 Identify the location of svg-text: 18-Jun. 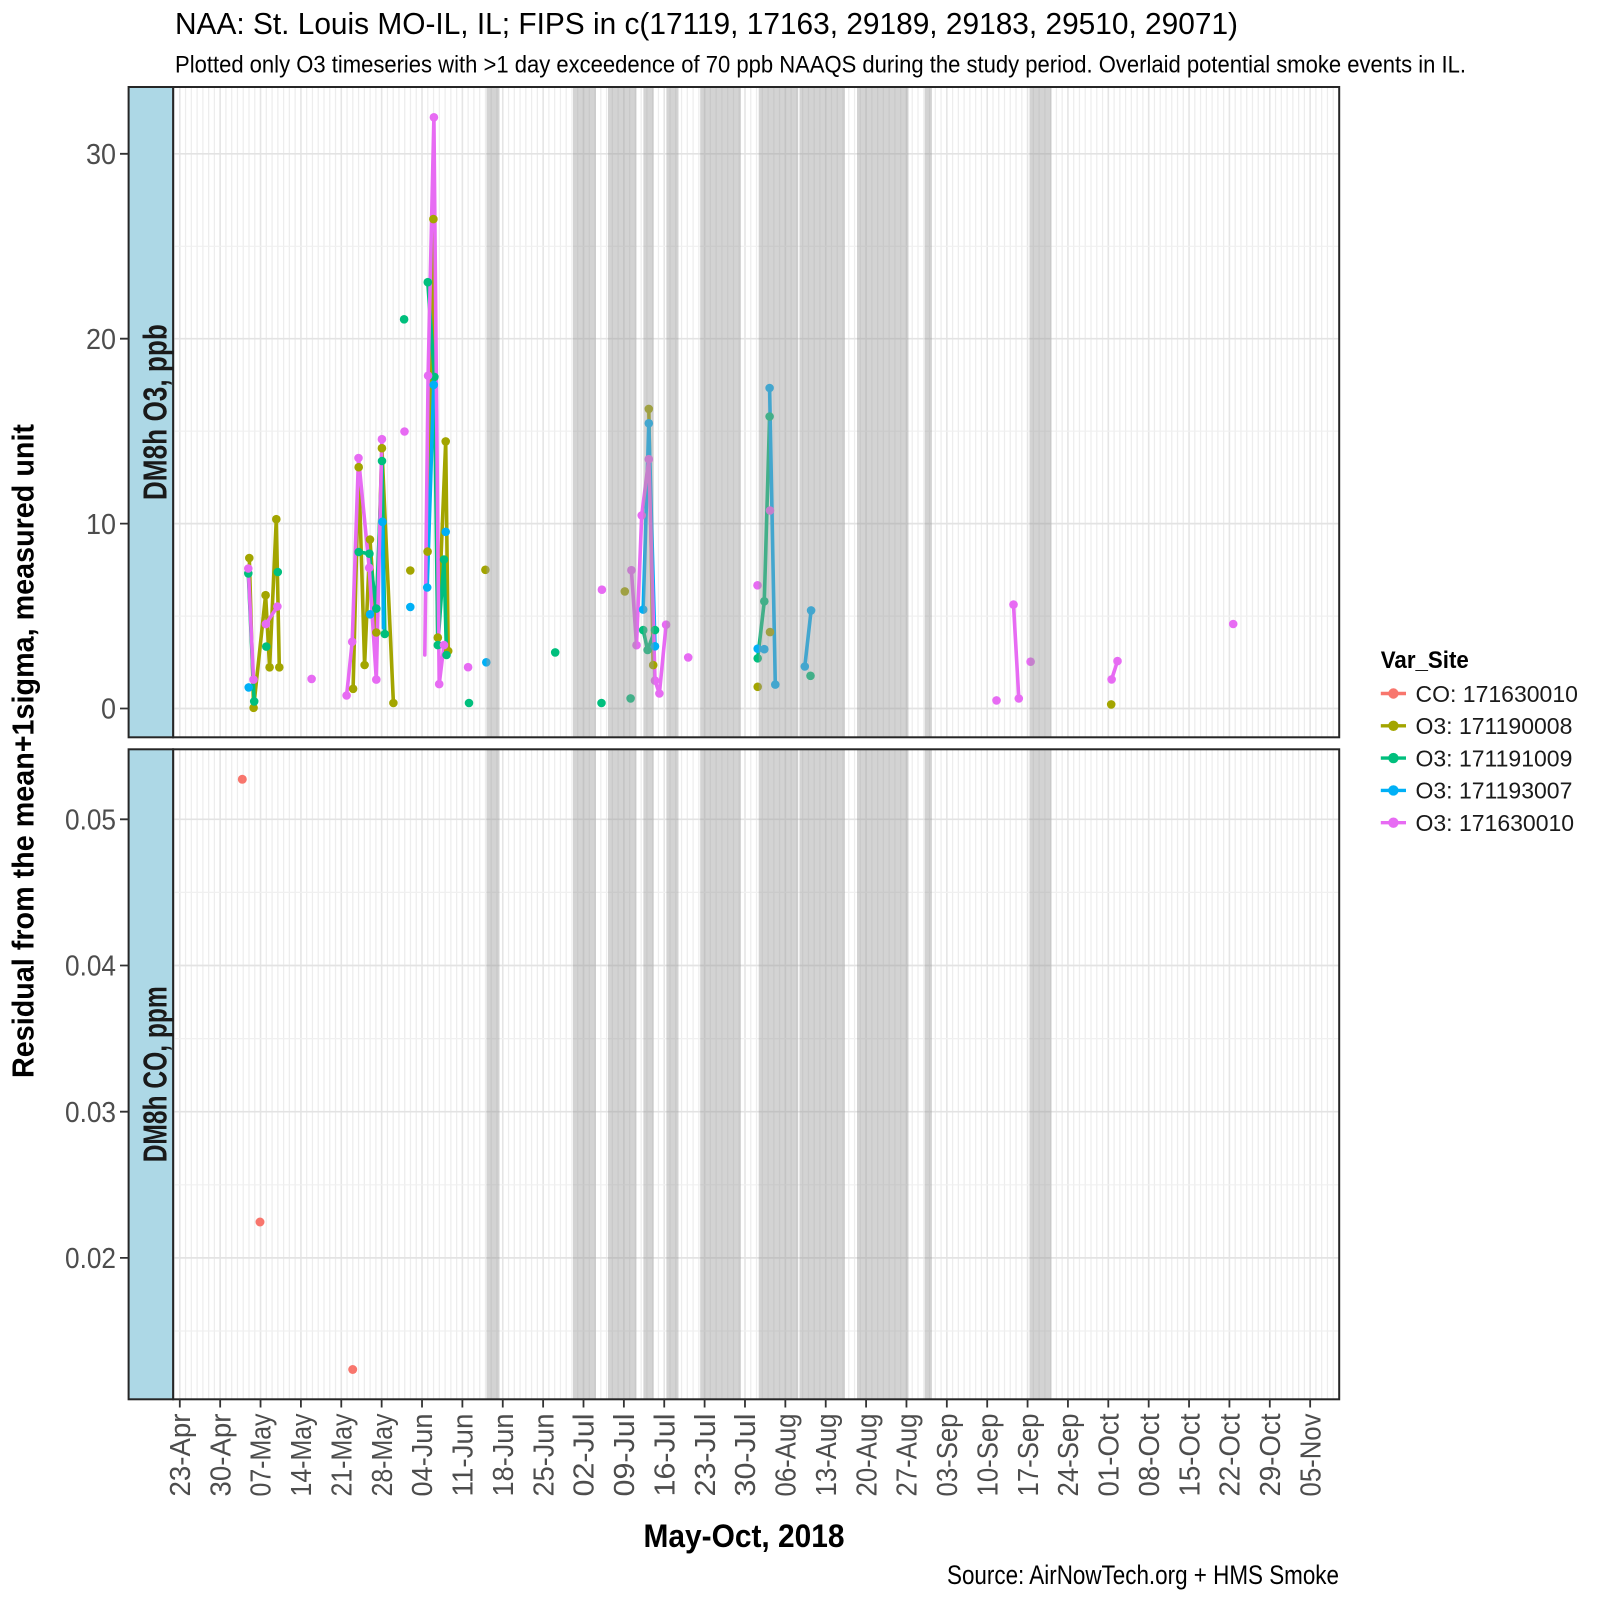
(504, 1455).